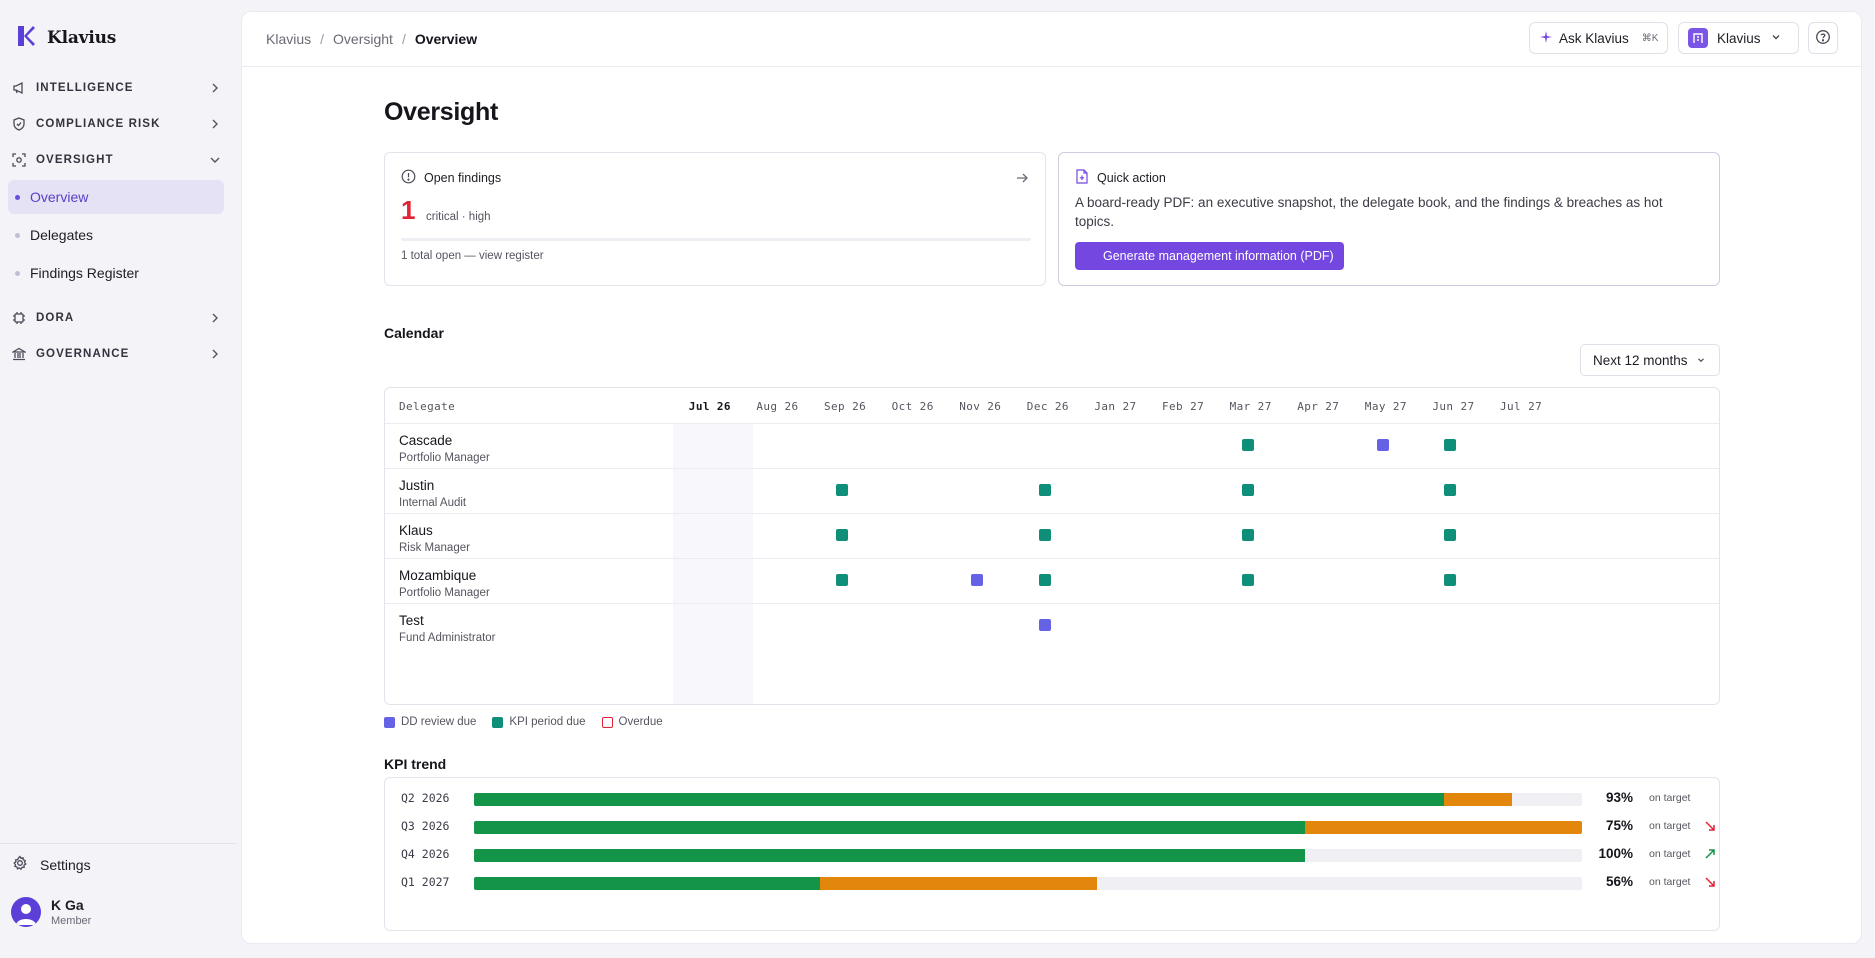 The image size is (1875, 958). I want to click on user-role: Member, so click(71, 921).